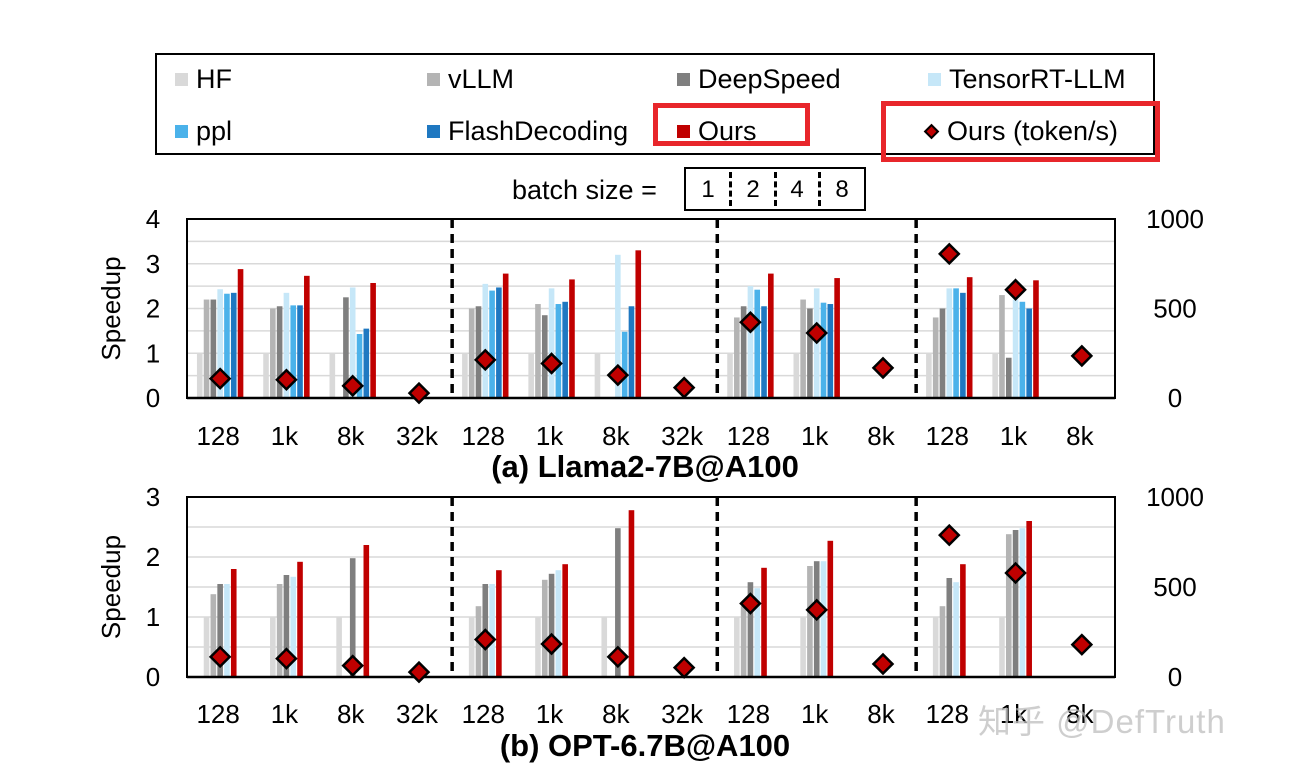 The height and width of the screenshot is (766, 1292). What do you see at coordinates (203, 131) in the screenshot?
I see `legend-item-ppl: ppl` at bounding box center [203, 131].